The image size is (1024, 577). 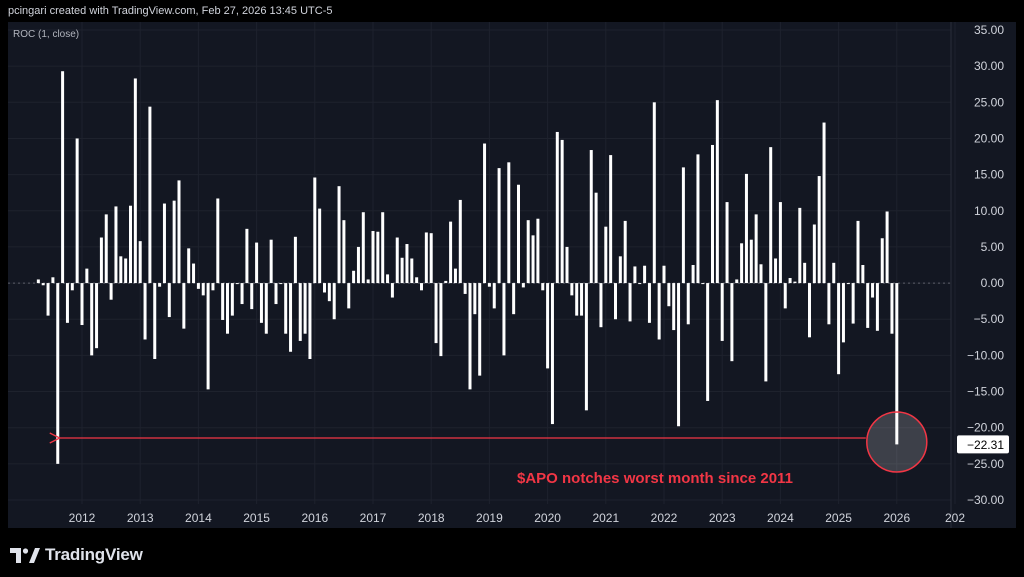 I want to click on y-tick-label: −25.00, so click(x=985, y=464).